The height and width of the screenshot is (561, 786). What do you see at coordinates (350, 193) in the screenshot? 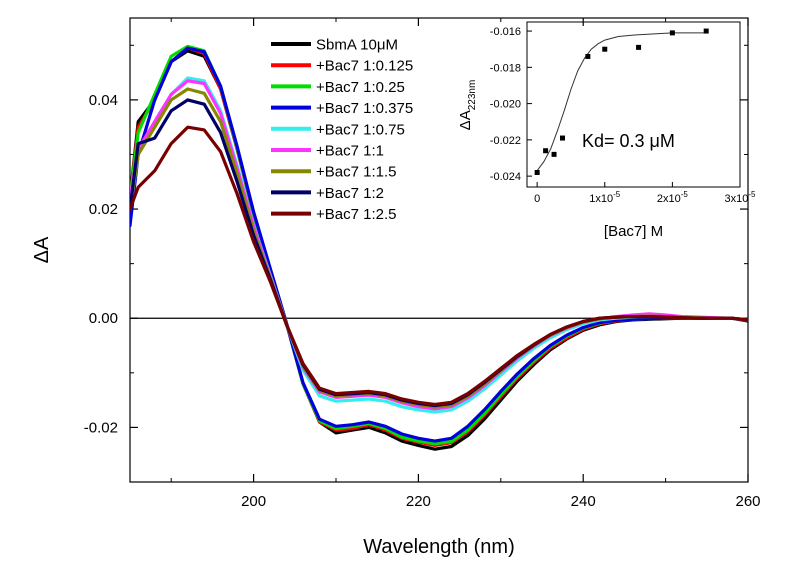
I see `legend-label-7: +Bac7 1:2` at bounding box center [350, 193].